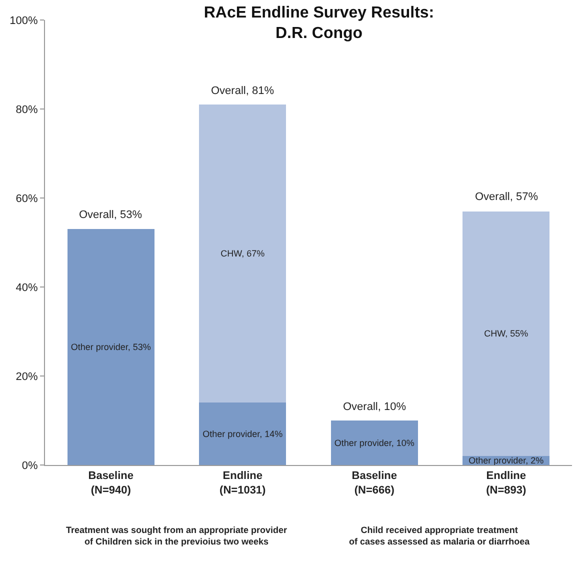 Image resolution: width=580 pixels, height=580 pixels. I want to click on data-label: CHW, 67%, so click(242, 253).